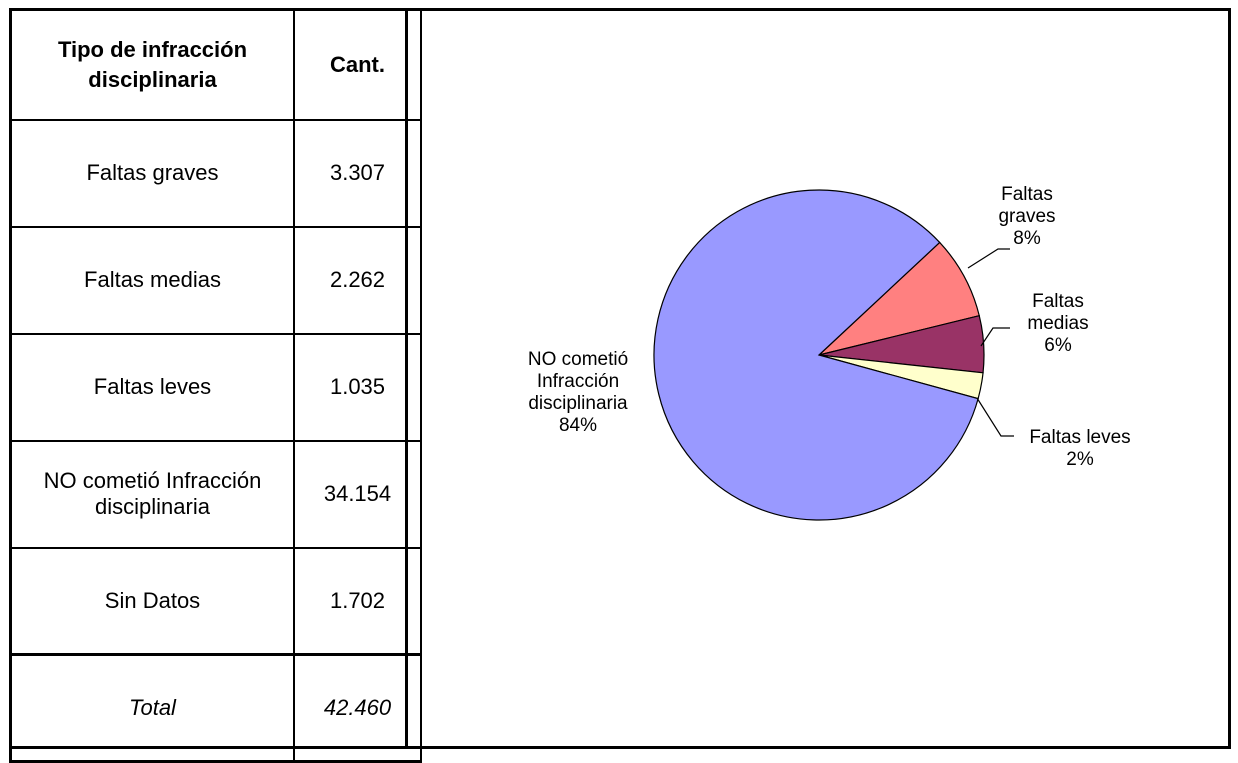  Describe the element at coordinates (578, 392) in the screenshot. I see `pie-label: NO cometió Infracción disciplinaria 84%` at that location.